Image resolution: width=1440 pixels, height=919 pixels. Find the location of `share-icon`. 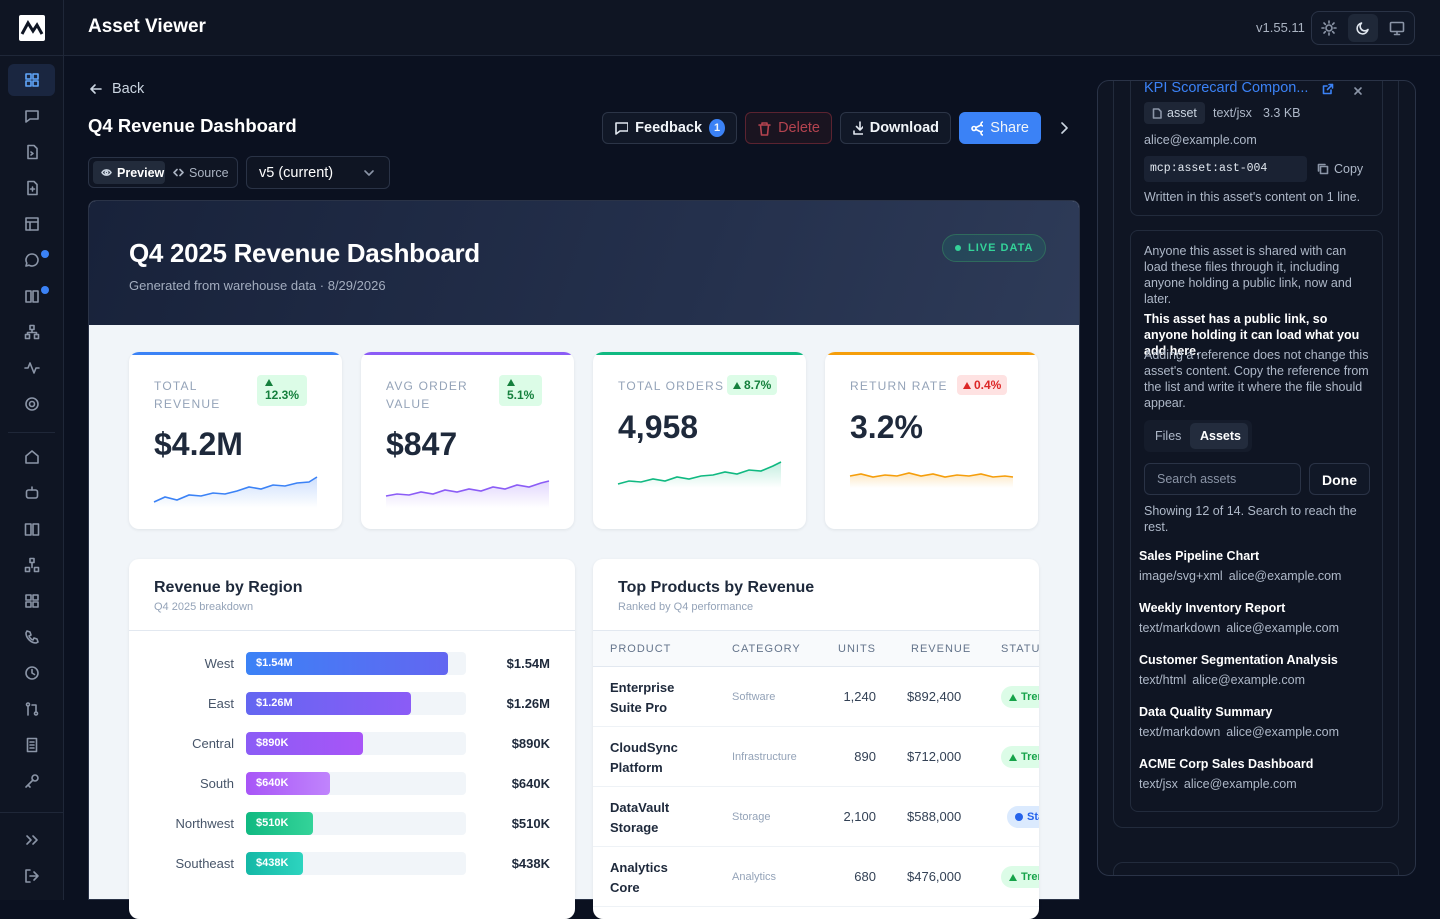

share-icon is located at coordinates (977, 128).